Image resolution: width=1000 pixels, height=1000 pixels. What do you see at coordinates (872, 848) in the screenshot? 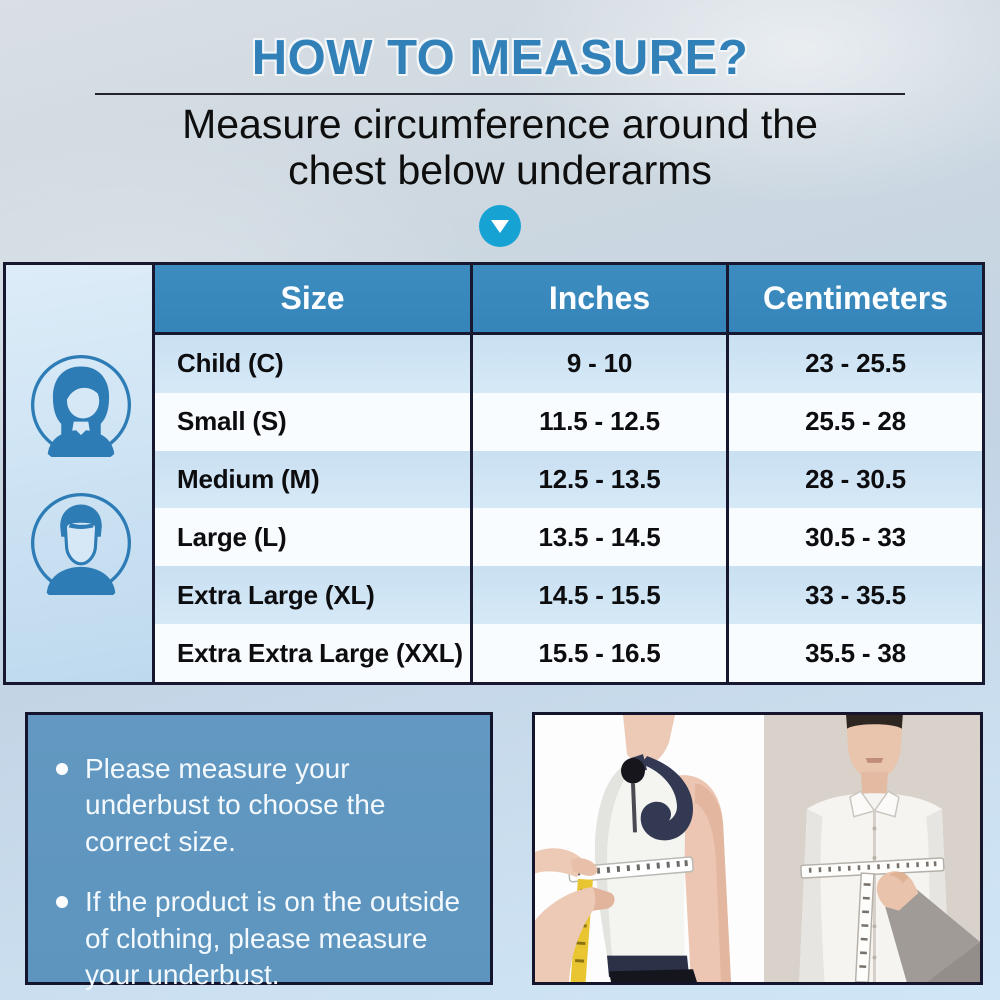
I see `photo-man-measurement` at bounding box center [872, 848].